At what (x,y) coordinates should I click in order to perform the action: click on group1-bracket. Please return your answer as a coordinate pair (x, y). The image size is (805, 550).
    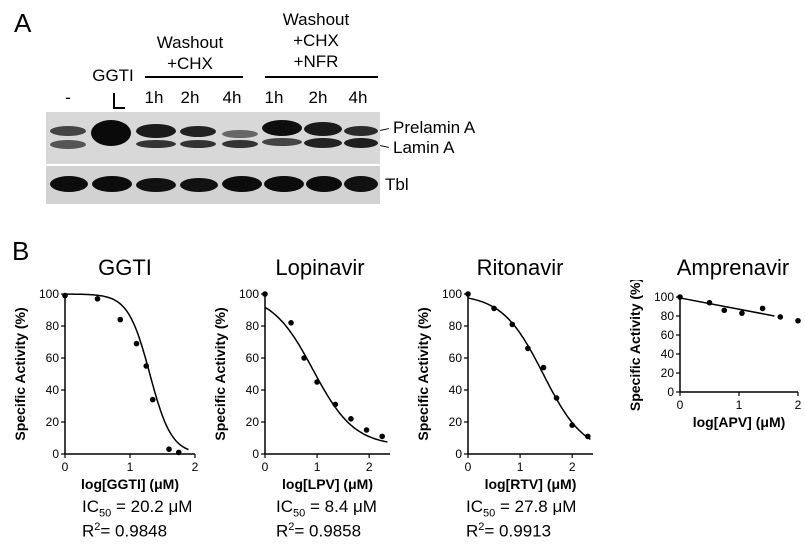
    Looking at the image, I should click on (194, 77).